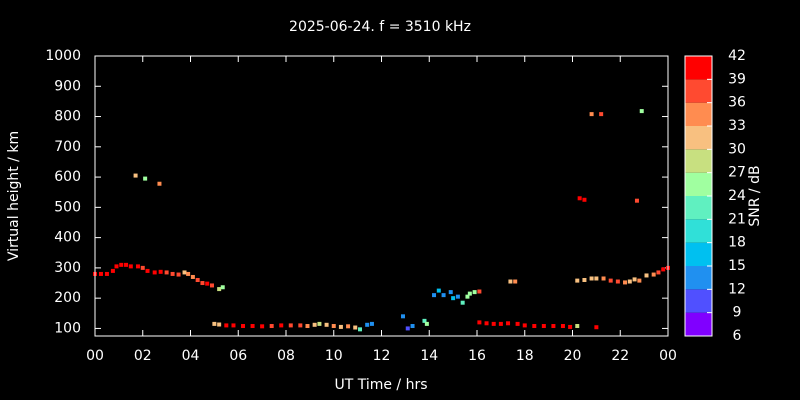 Image resolution: width=800 pixels, height=400 pixels. I want to click on x-tick-label: 12, so click(382, 356).